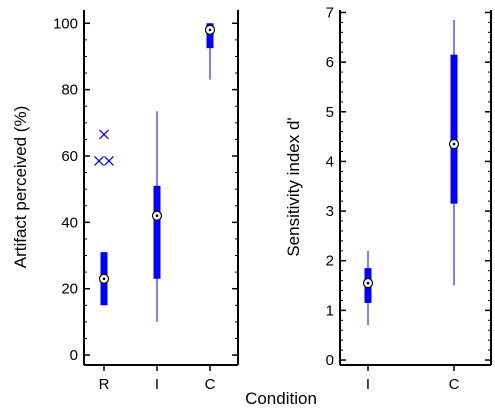  I want to click on y-tick-label: 40, so click(69, 222).